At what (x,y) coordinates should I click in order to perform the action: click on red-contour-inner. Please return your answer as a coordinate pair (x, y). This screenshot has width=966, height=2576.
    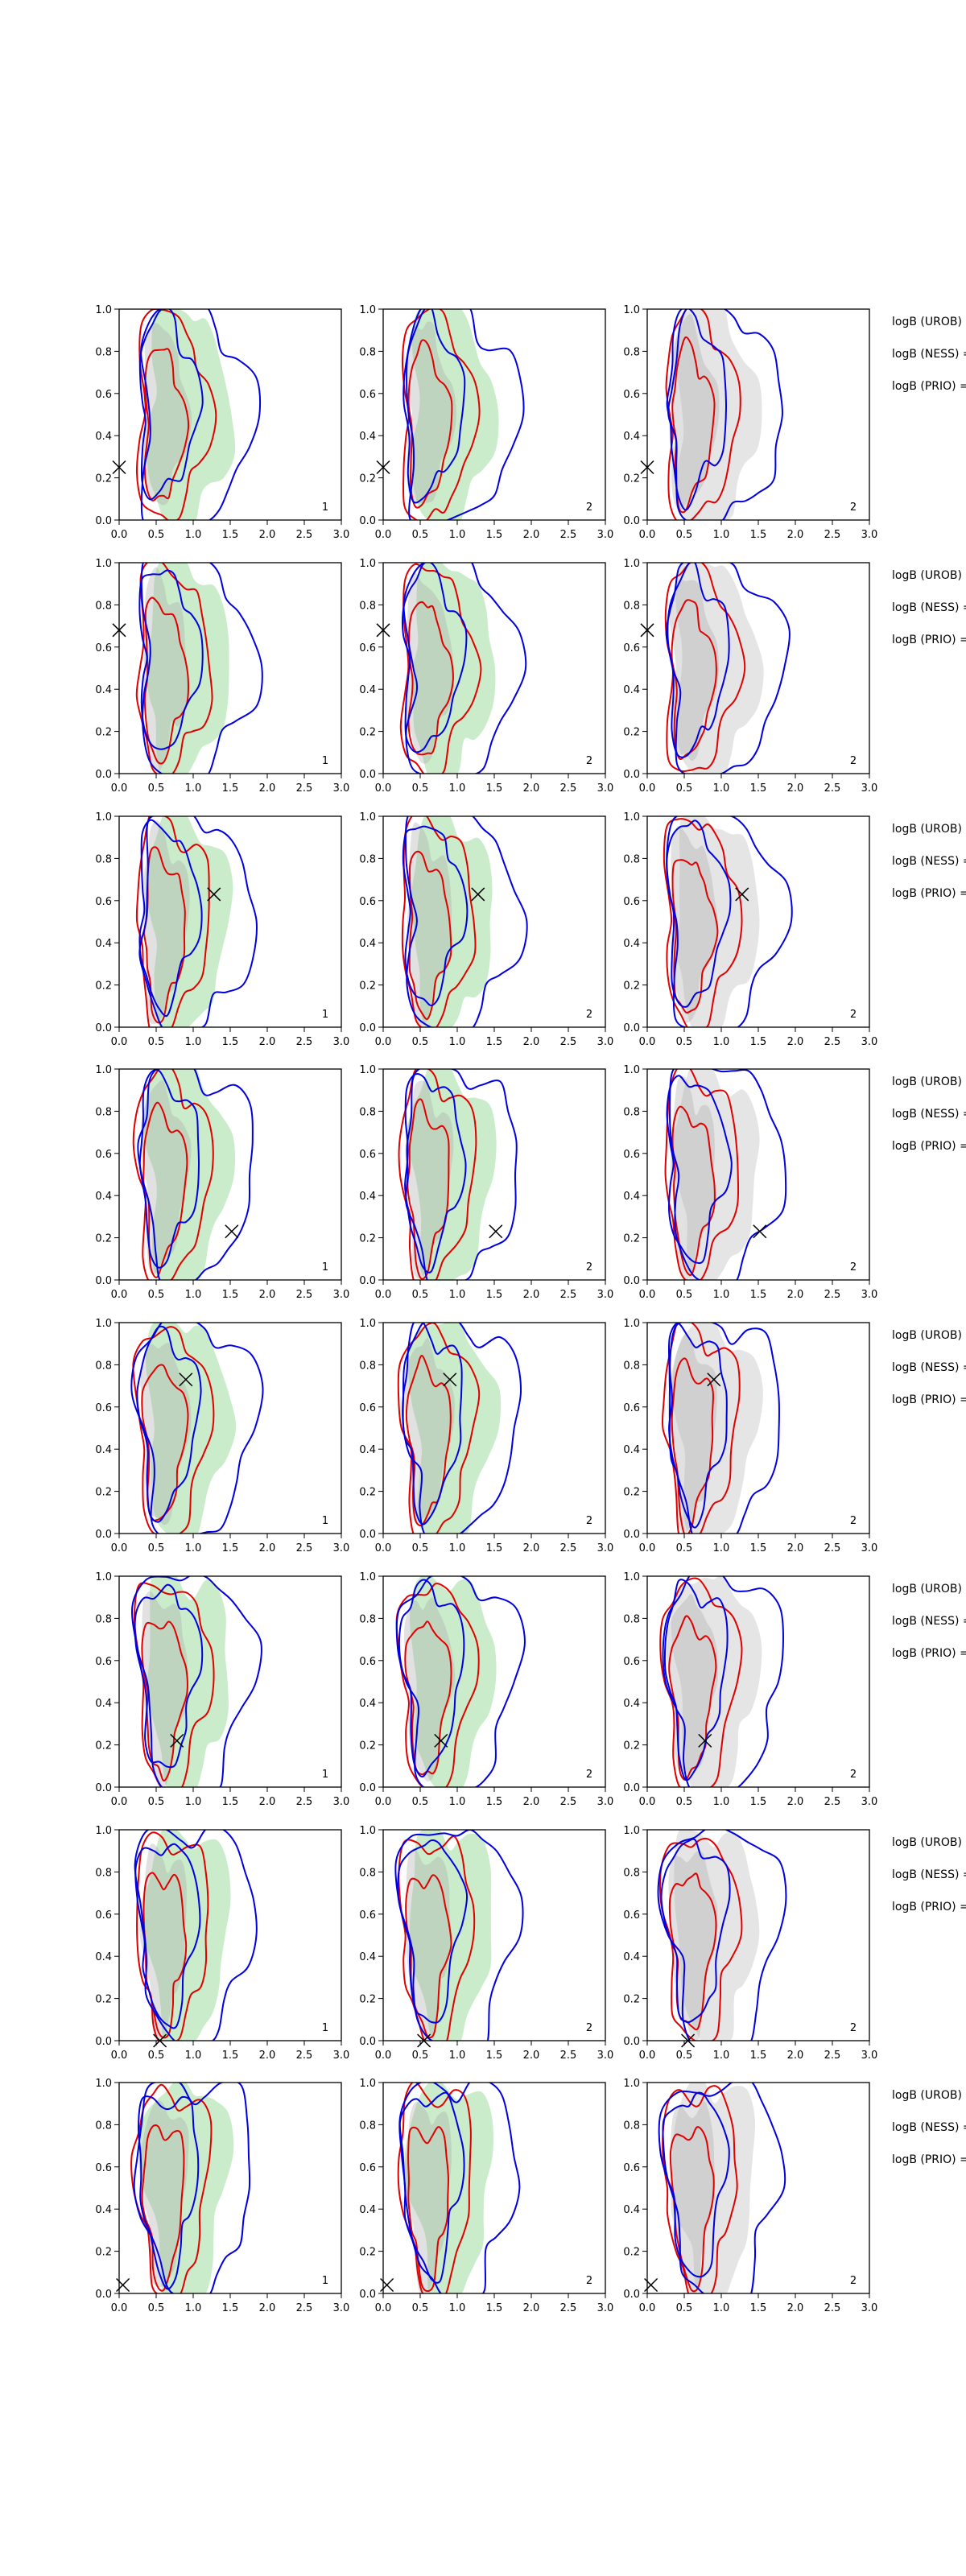
    Looking at the image, I should click on (695, 936).